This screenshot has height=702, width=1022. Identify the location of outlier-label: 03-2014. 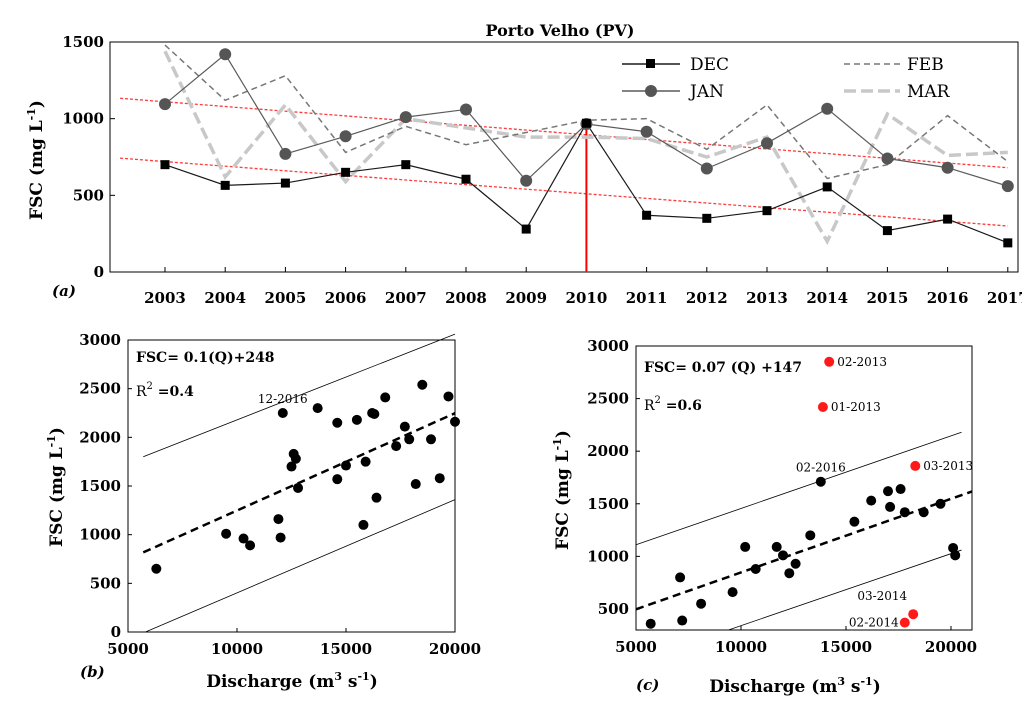
(882, 596).